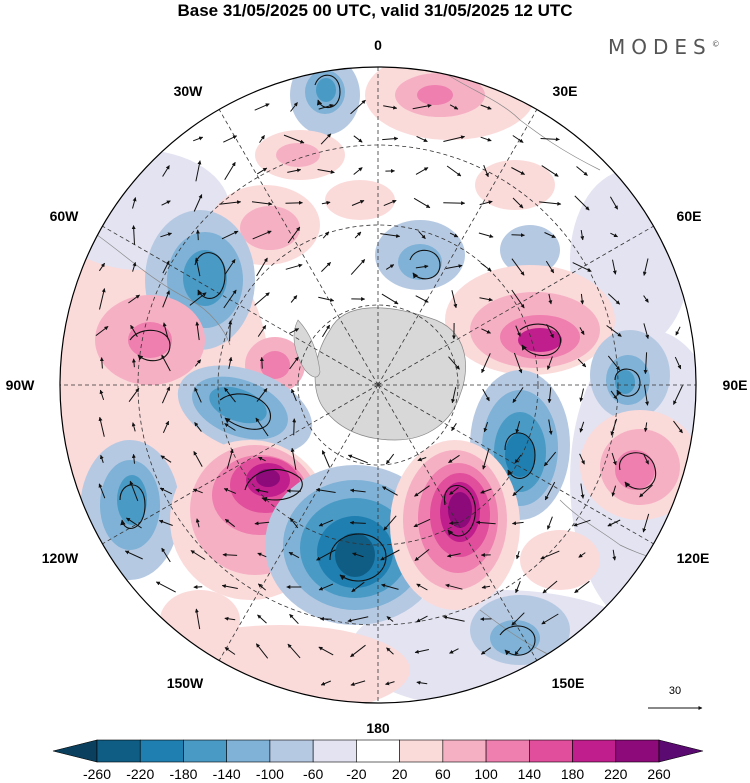 This screenshot has width=750, height=783. What do you see at coordinates (681, 751) in the screenshot?
I see `colorbar-extend-high` at bounding box center [681, 751].